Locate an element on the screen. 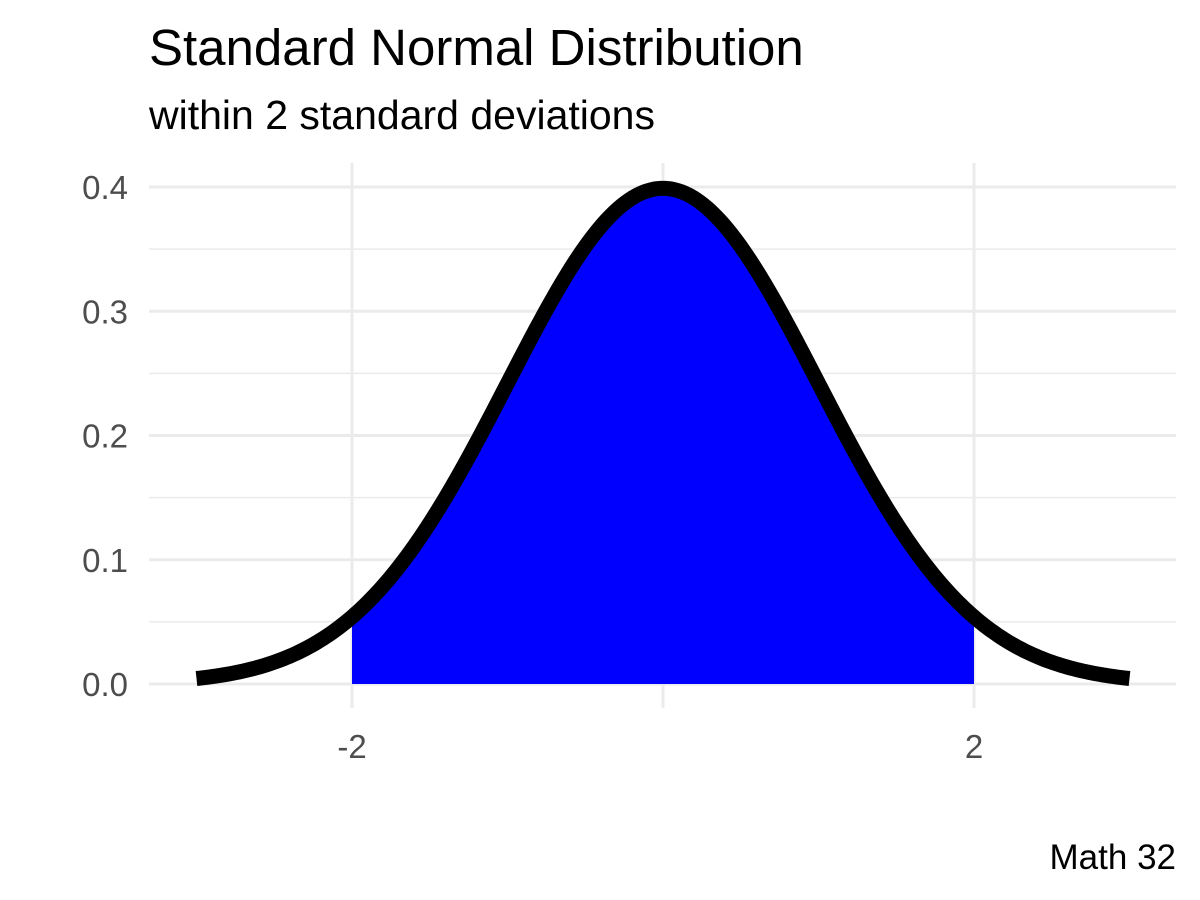 The height and width of the screenshot is (900, 1200). chart-caption: Math 32 is located at coordinates (1112, 857).